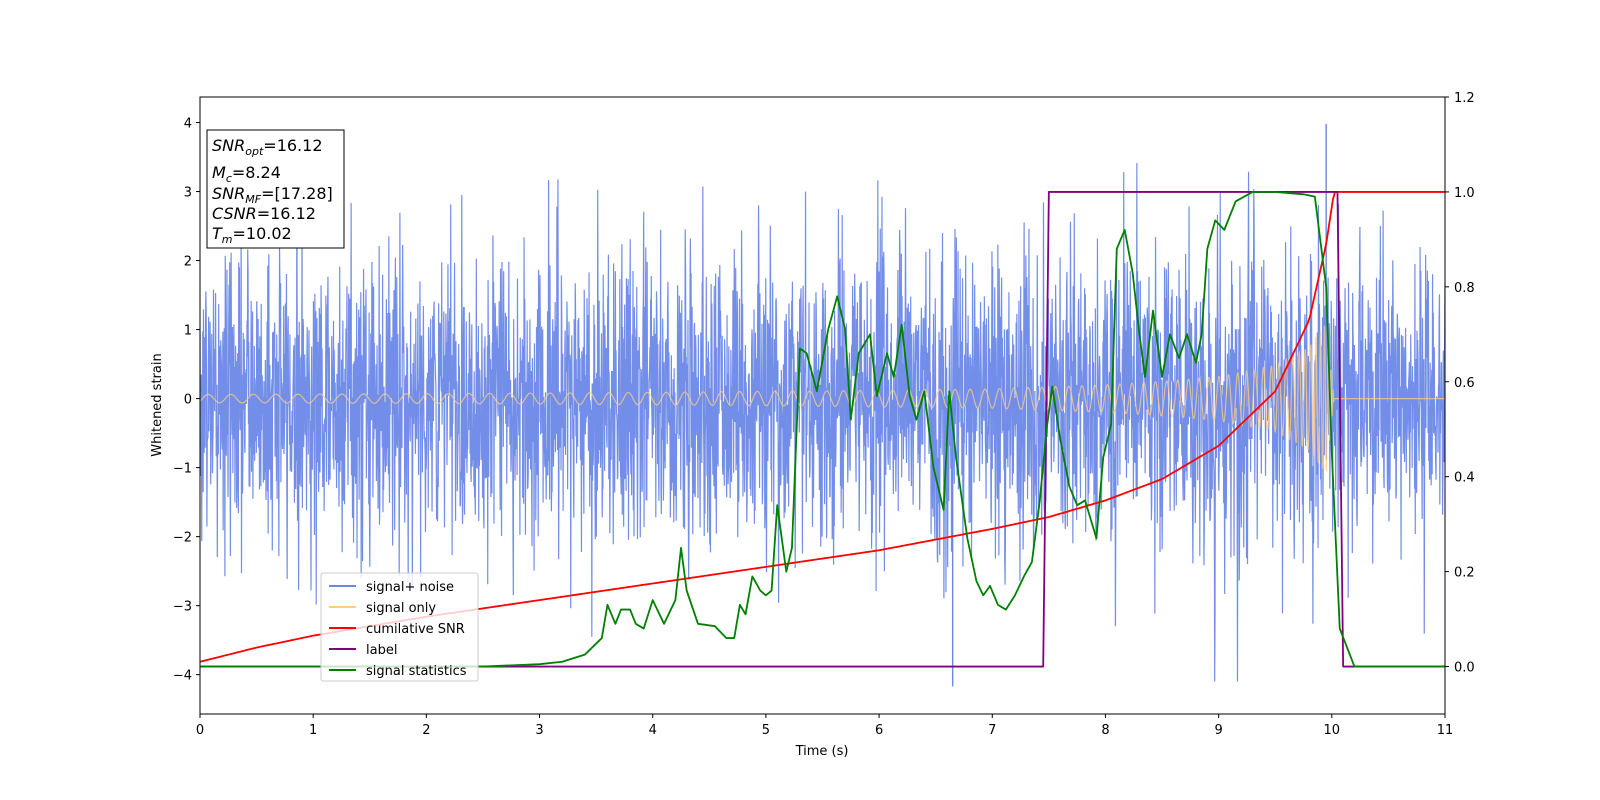 The image size is (1600, 800). I want to click on y-tick-label: 3, so click(188, 193).